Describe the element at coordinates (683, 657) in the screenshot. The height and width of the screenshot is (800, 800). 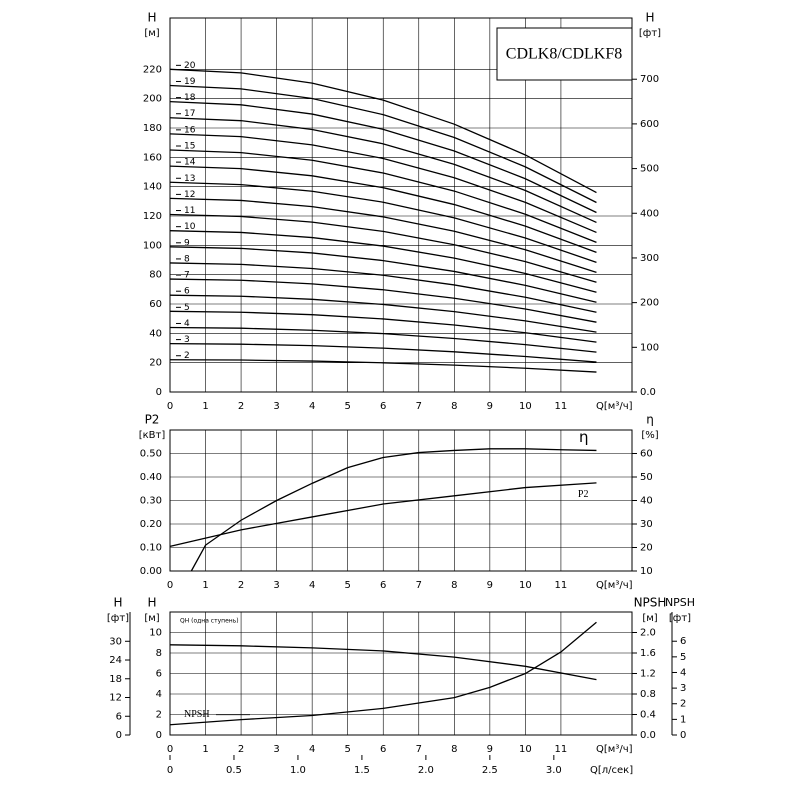
I see `y4-tick-label: 5` at that location.